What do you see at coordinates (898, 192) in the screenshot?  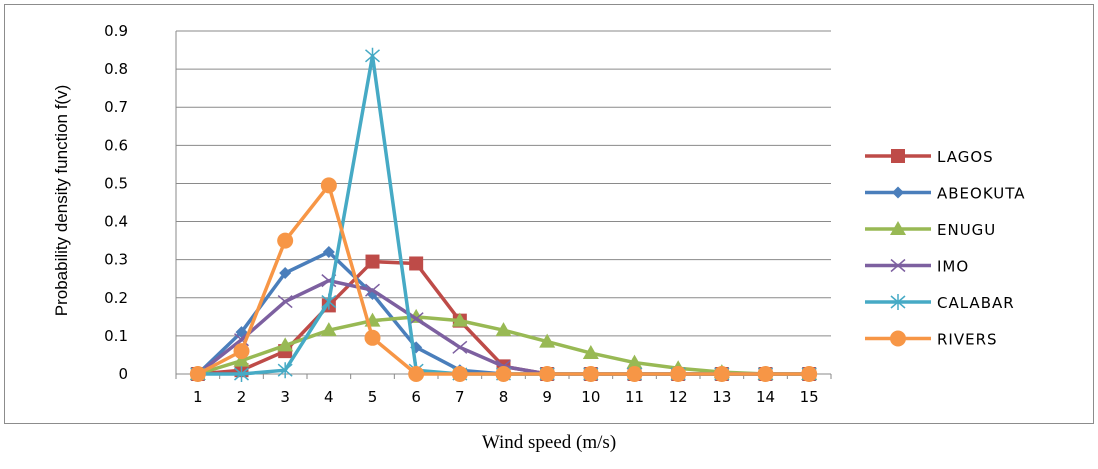 I see `legend-marker-abeokuta` at bounding box center [898, 192].